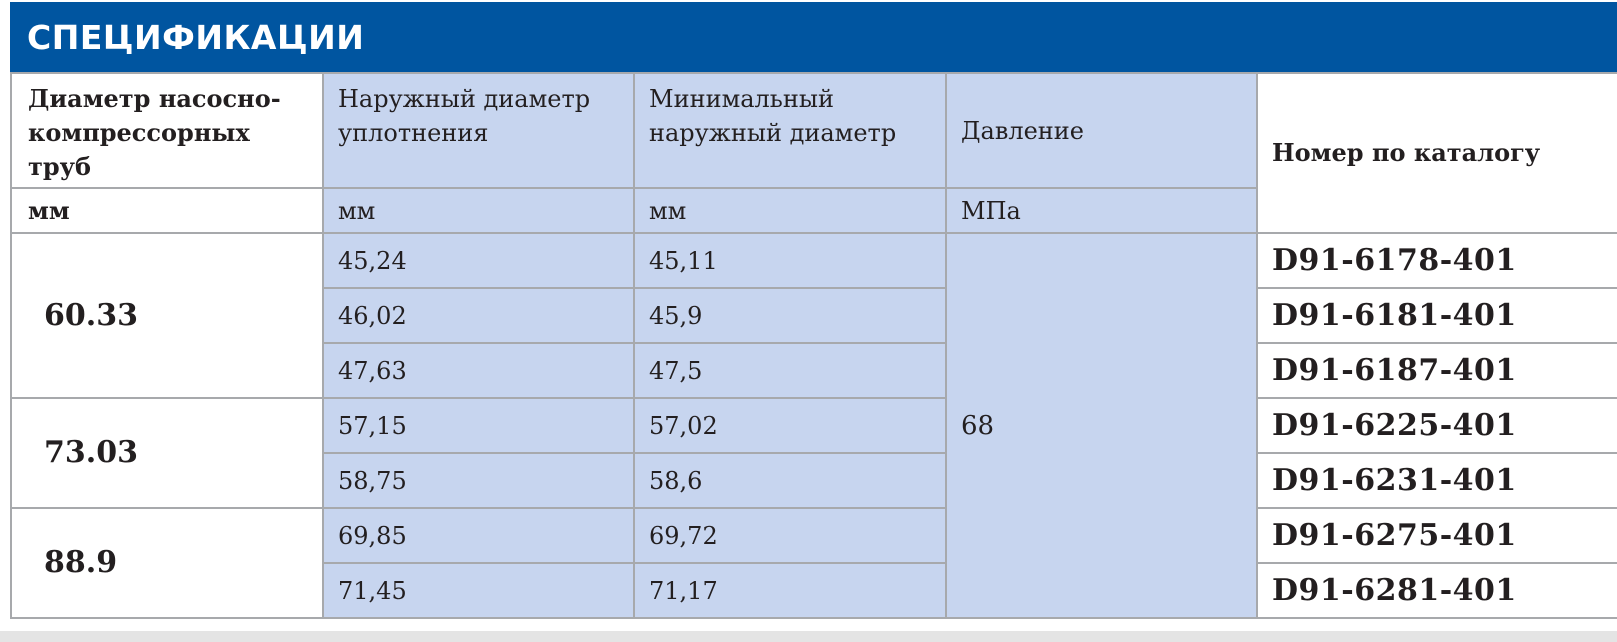  I want to click on unit-min-od: мм, so click(790, 210).